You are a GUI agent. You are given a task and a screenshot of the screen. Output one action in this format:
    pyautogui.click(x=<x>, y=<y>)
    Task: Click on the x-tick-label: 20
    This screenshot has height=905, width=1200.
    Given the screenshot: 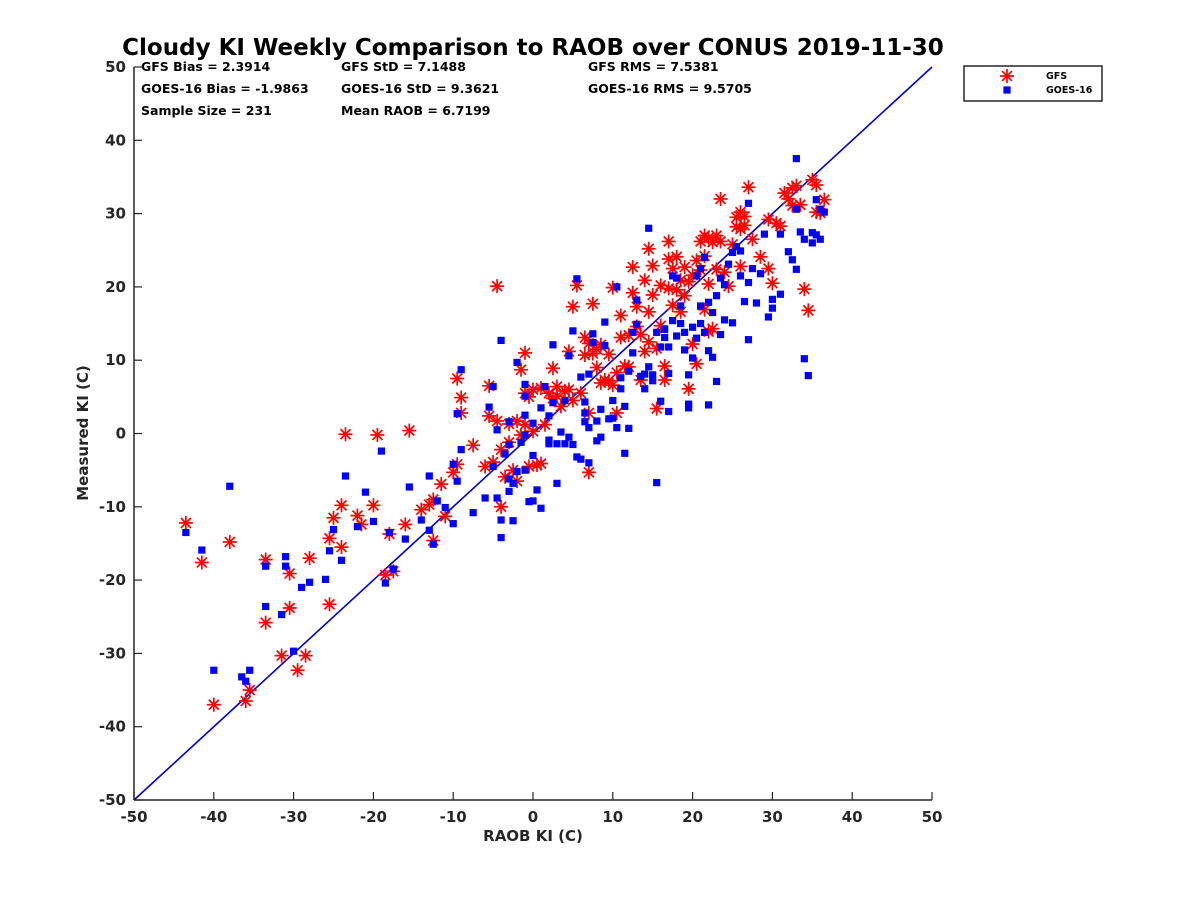 What is the action you would take?
    pyautogui.click(x=692, y=817)
    